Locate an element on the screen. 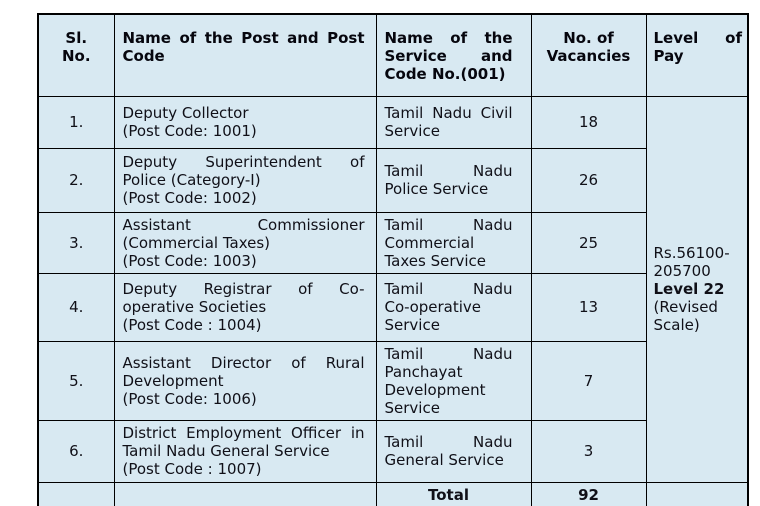  vacancy-count: 25 is located at coordinates (588, 242).